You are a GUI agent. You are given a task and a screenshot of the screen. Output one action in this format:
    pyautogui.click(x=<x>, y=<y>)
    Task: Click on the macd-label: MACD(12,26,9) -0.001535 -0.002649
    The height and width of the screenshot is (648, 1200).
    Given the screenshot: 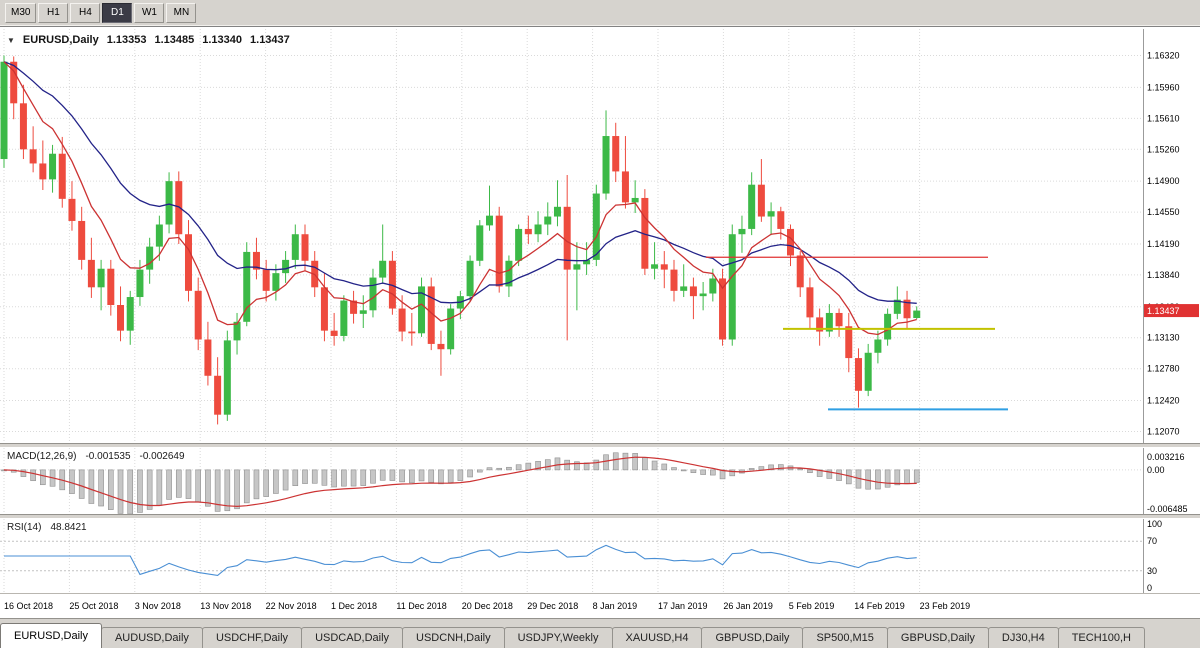 What is the action you would take?
    pyautogui.click(x=96, y=456)
    